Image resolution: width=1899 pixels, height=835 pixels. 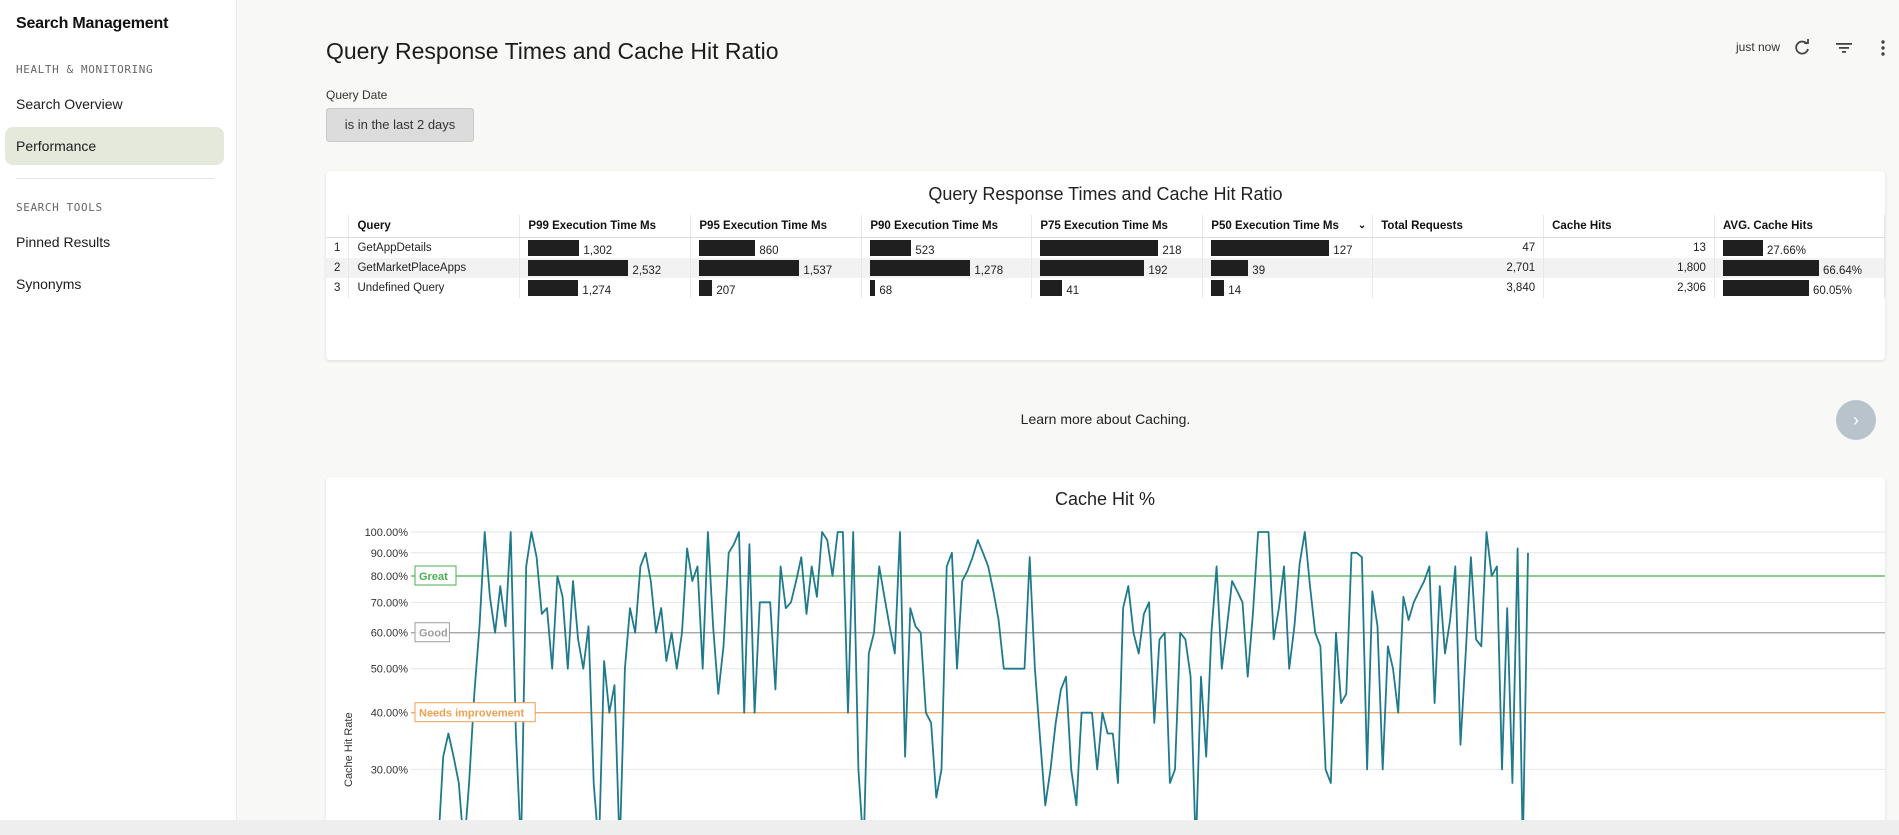 What do you see at coordinates (776, 226) in the screenshot?
I see `col-p95: P95 Execution Time Ms` at bounding box center [776, 226].